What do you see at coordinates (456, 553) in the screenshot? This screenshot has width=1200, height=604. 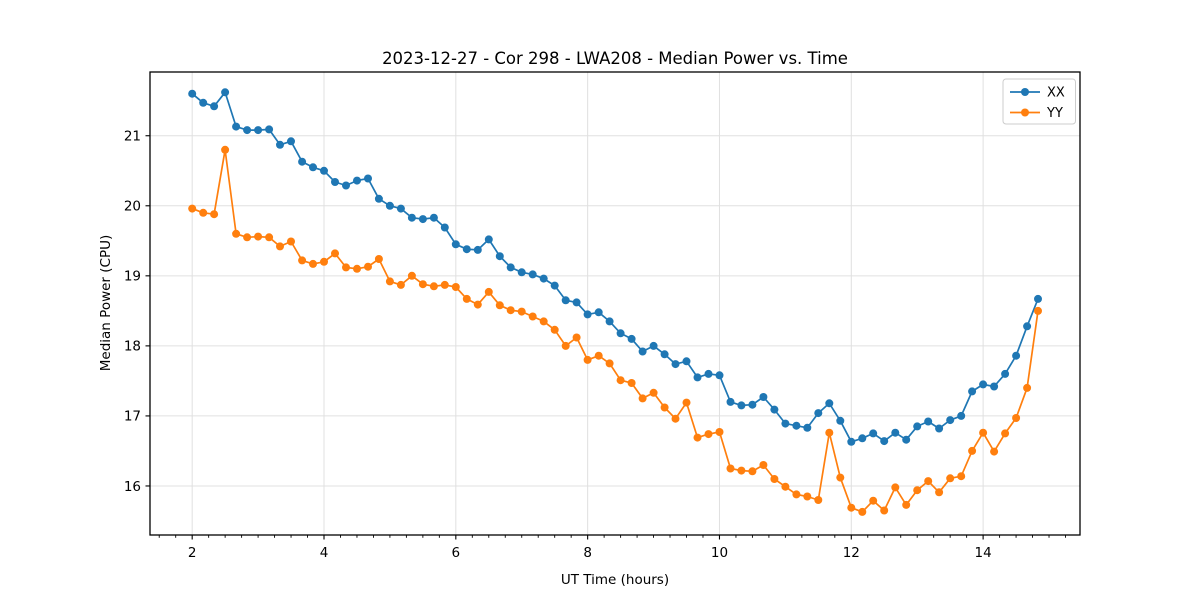 I see `x-tick-label: 6` at bounding box center [456, 553].